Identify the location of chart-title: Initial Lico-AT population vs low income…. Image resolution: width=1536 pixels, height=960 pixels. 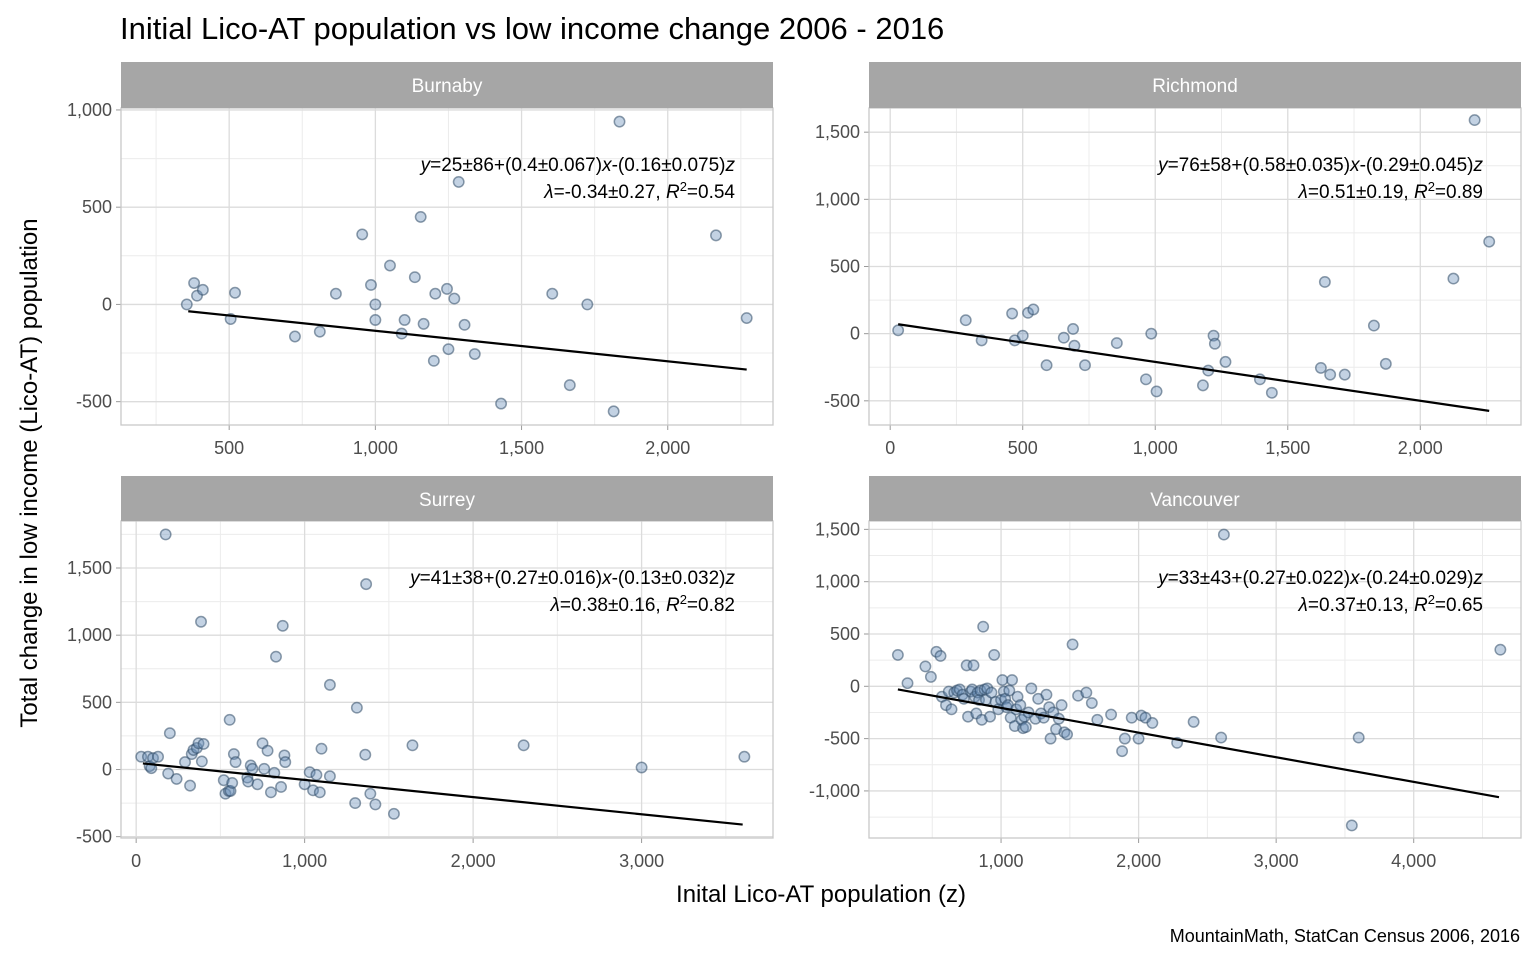
(532, 28).